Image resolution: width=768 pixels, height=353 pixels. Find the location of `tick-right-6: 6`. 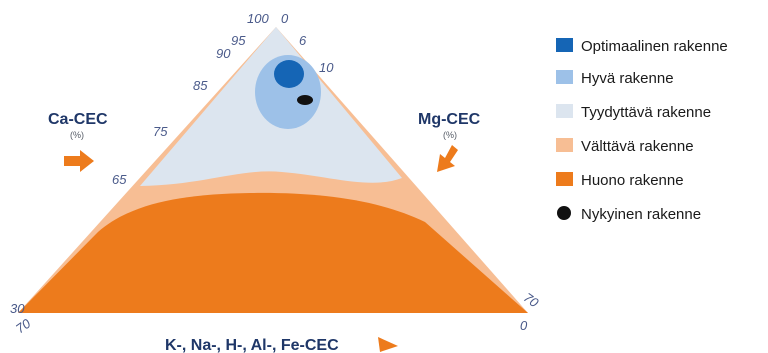

tick-right-6: 6 is located at coordinates (303, 40).